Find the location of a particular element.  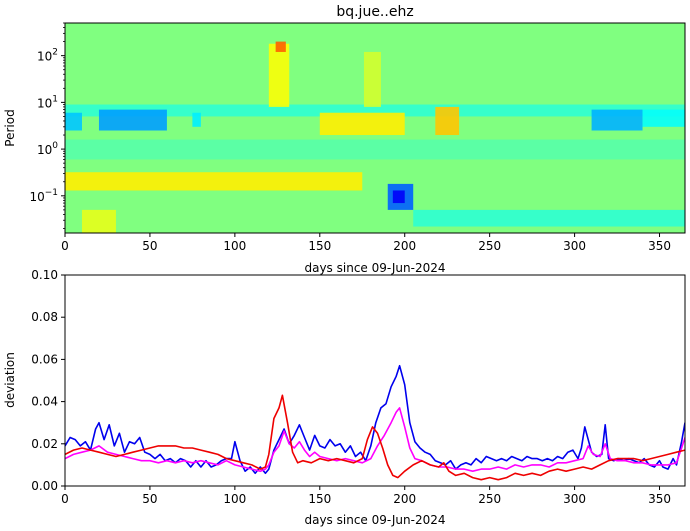

y-tick-label: 0.02 is located at coordinates (44, 444).